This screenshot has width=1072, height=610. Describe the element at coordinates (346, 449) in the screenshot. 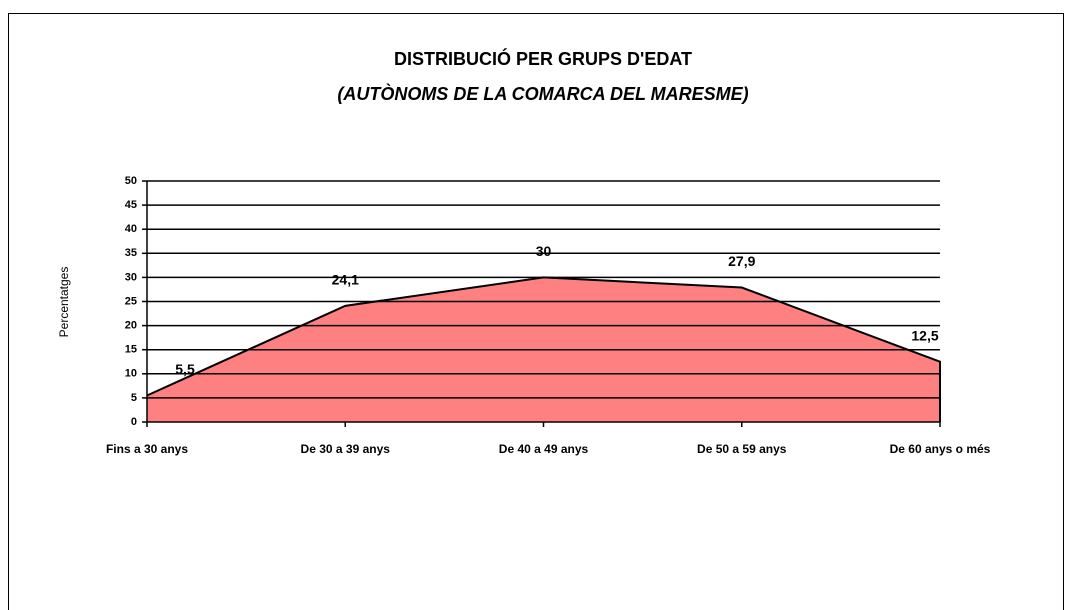

I see `x-tick-label: De 30 a 39 anys` at that location.